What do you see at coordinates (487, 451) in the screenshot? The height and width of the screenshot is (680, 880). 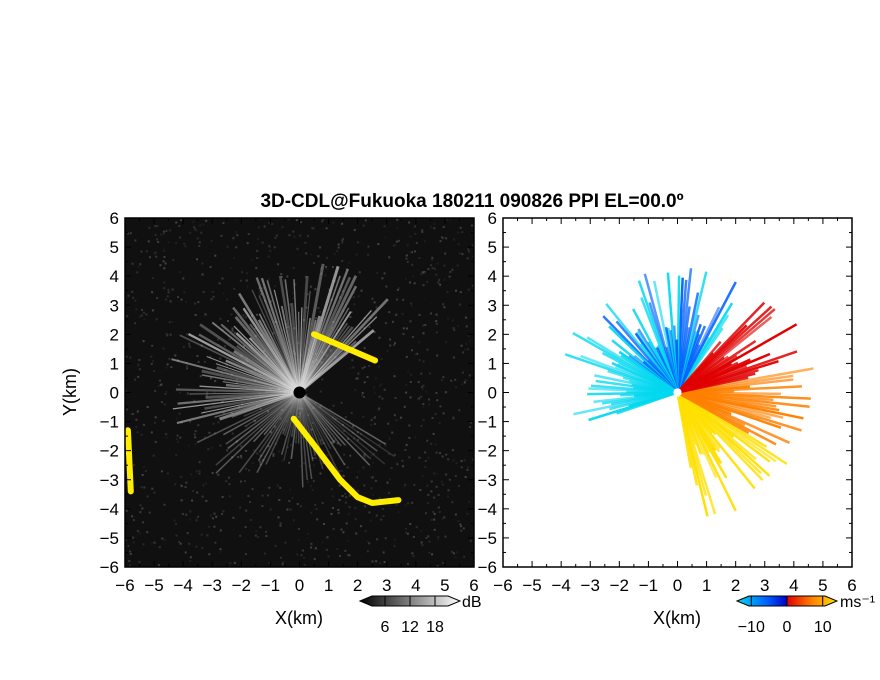 I see `y-tick-label: −2` at bounding box center [487, 451].